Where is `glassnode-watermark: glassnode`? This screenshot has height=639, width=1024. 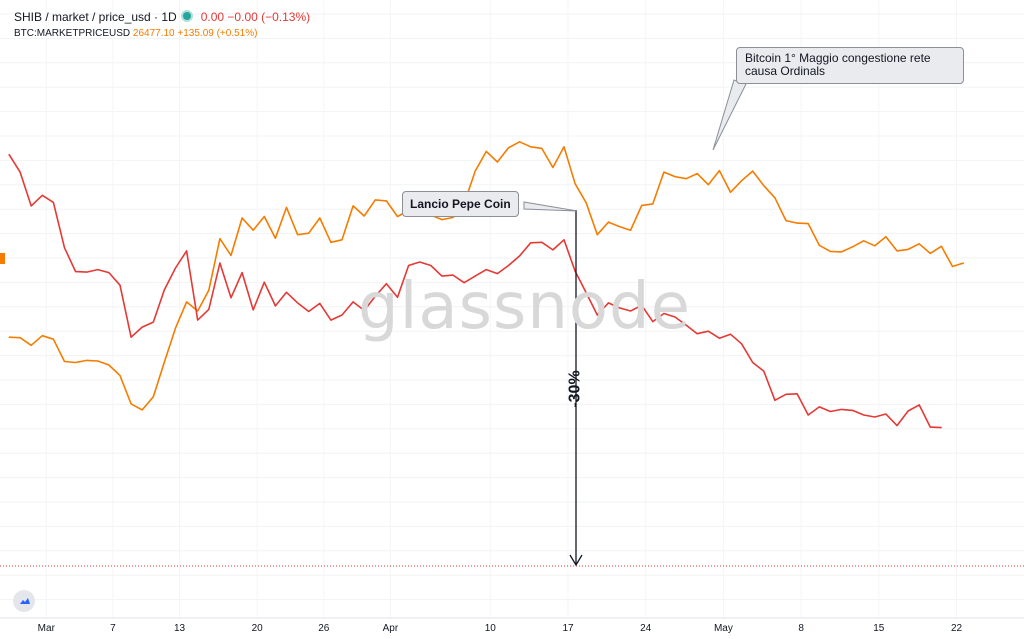
glassnode-watermark: glassnode is located at coordinates (525, 307).